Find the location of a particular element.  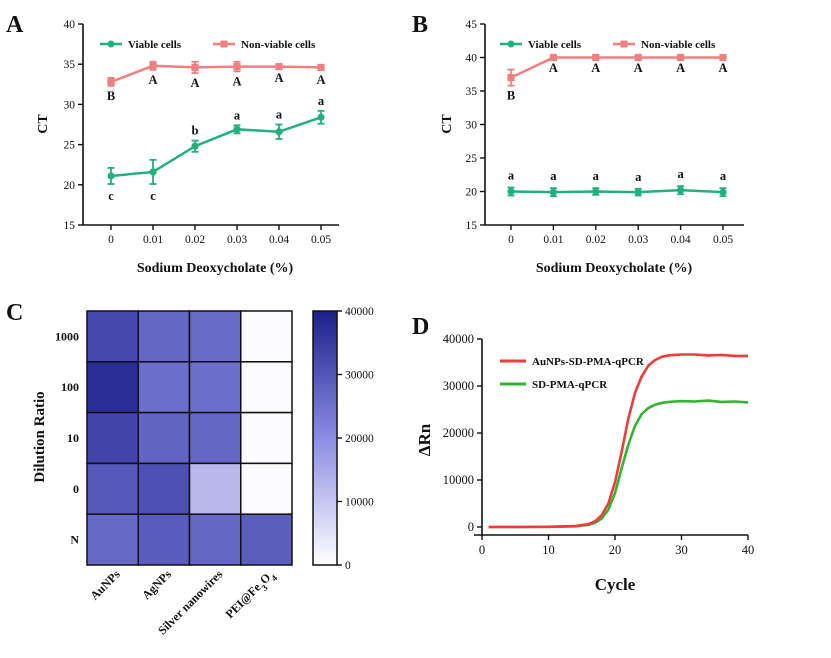

x-tick-label: 0.02 is located at coordinates (195, 240).